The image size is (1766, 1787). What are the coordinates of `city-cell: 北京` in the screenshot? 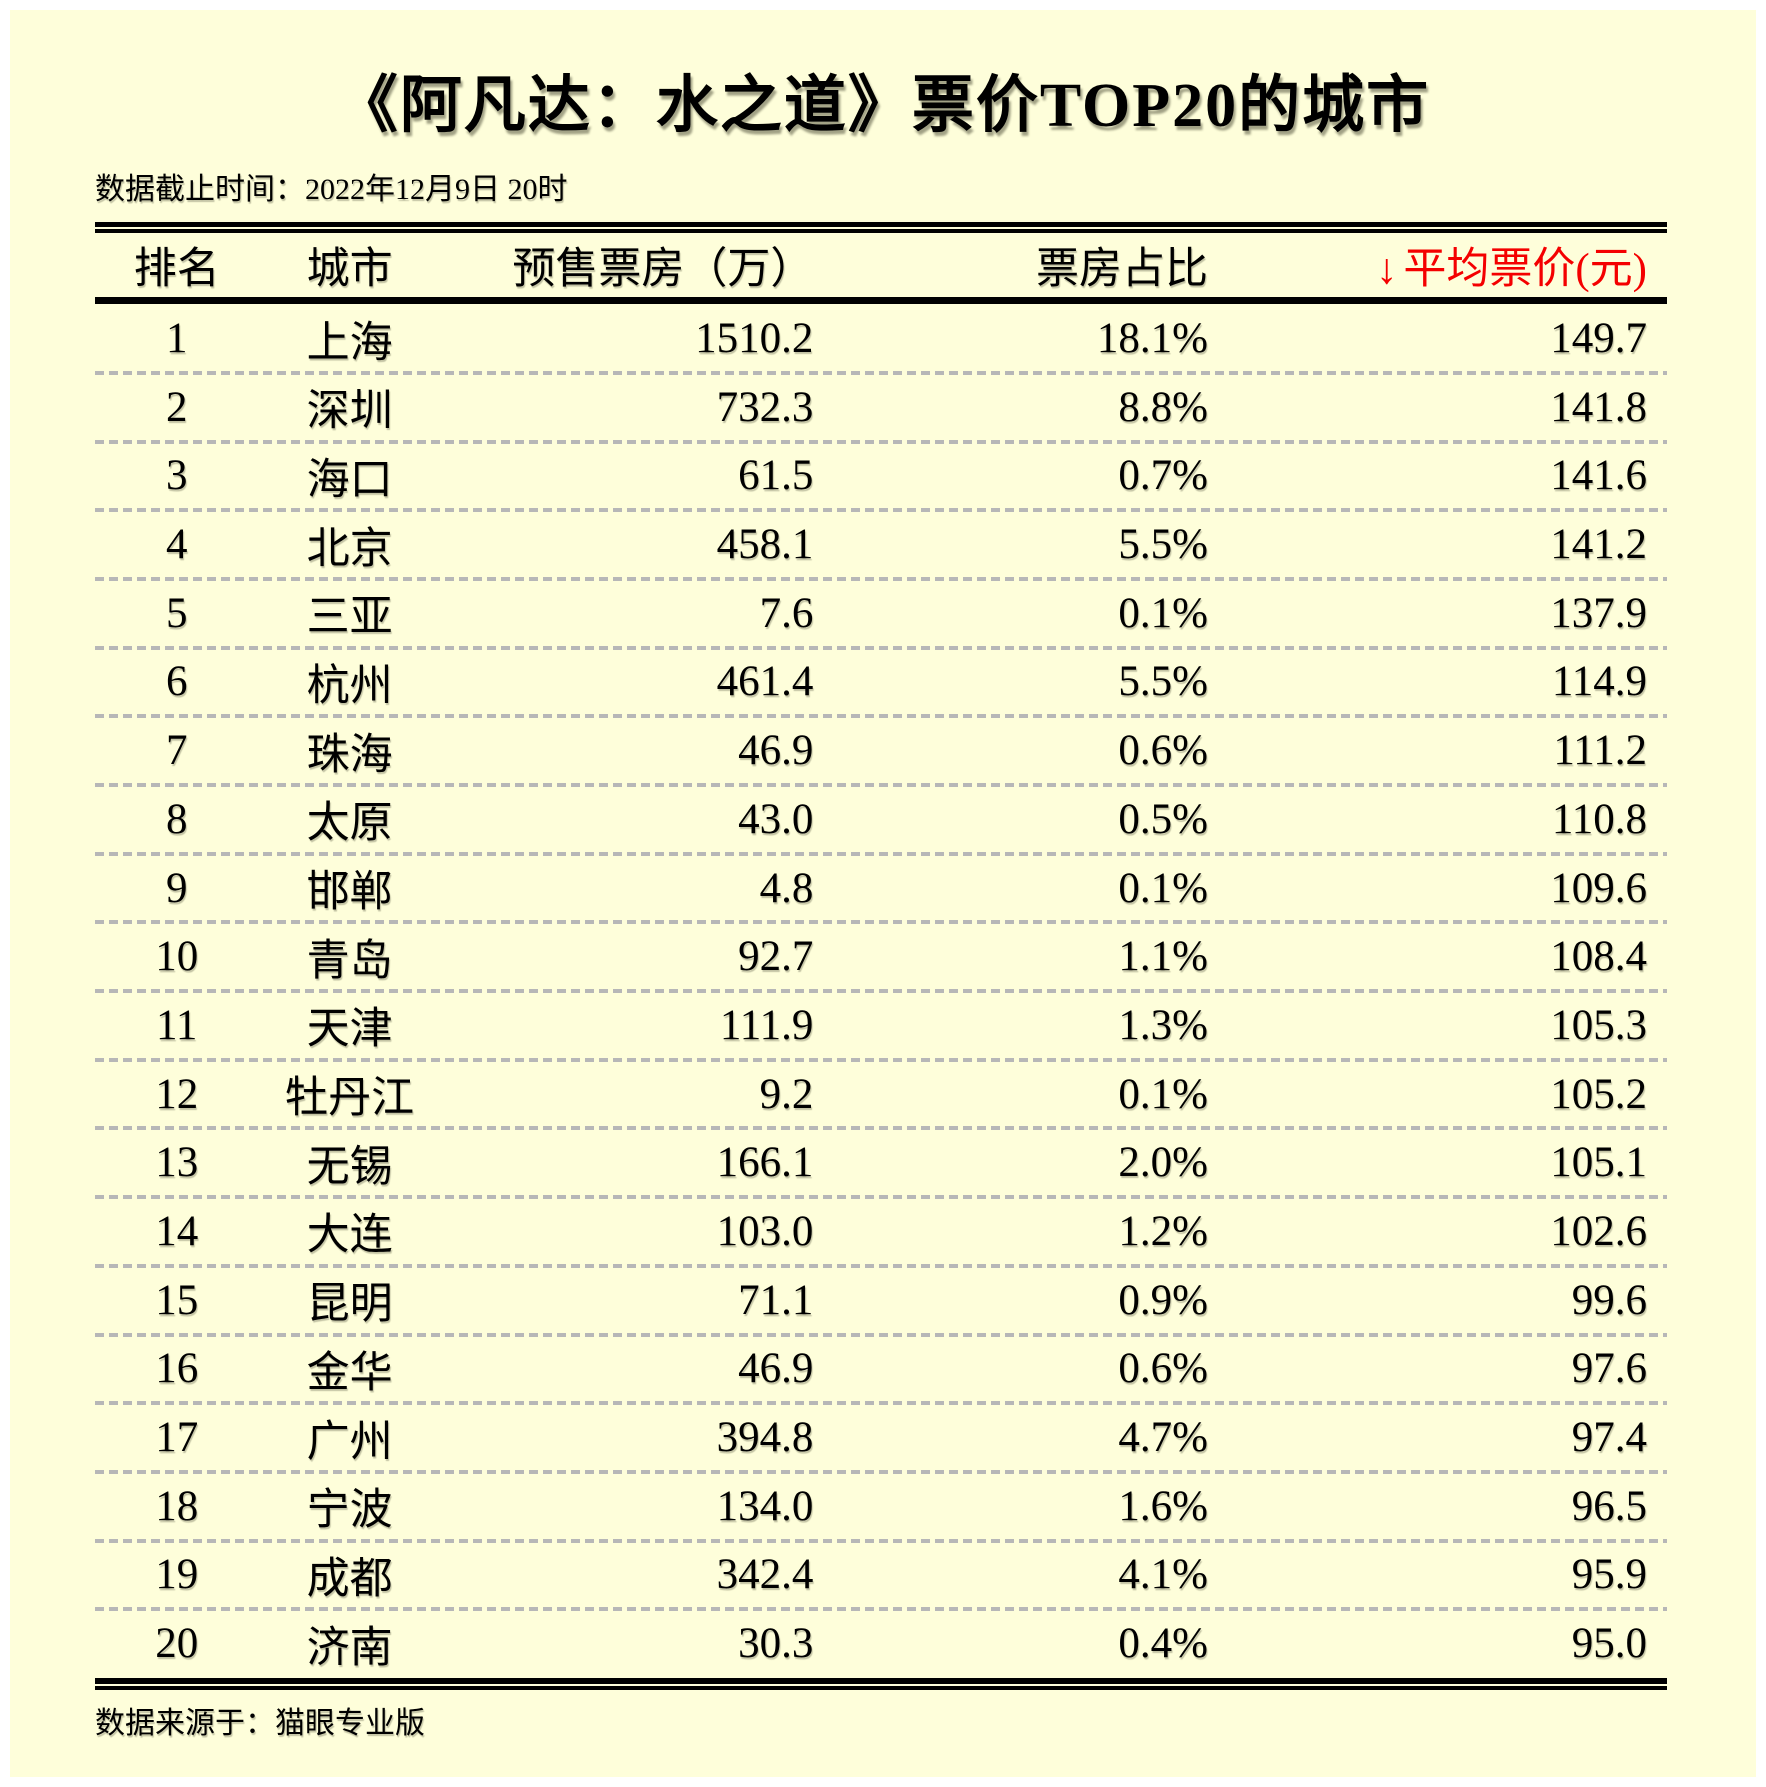 It's located at (349, 549).